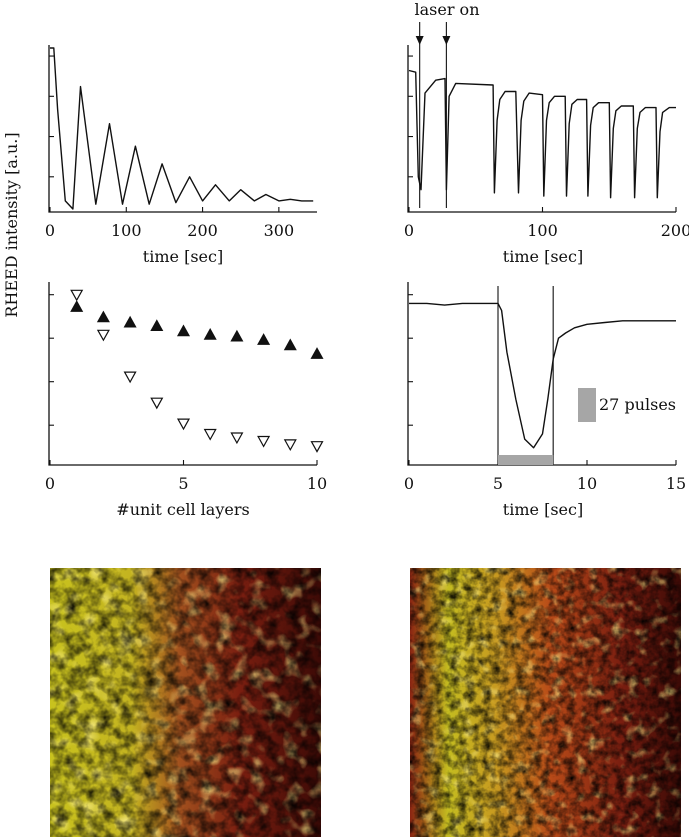  What do you see at coordinates (545, 476) in the screenshot?
I see `panel-d-x-ticks: 0 5 10 15` at bounding box center [545, 476].